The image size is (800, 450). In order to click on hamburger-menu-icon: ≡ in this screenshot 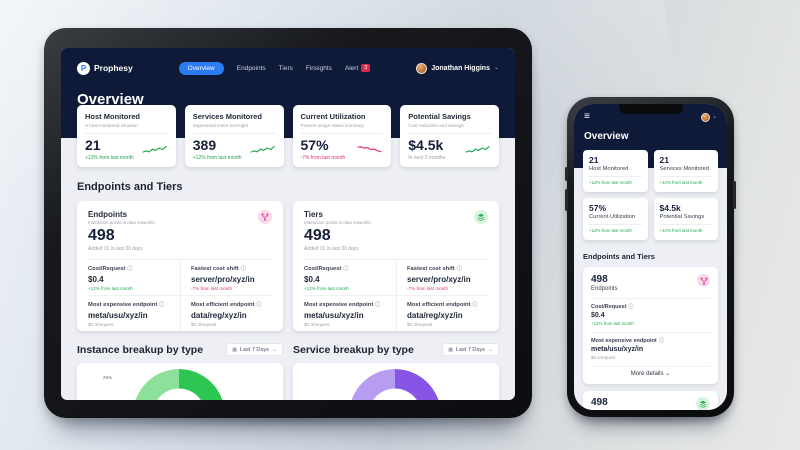, I will do `click(587, 116)`.